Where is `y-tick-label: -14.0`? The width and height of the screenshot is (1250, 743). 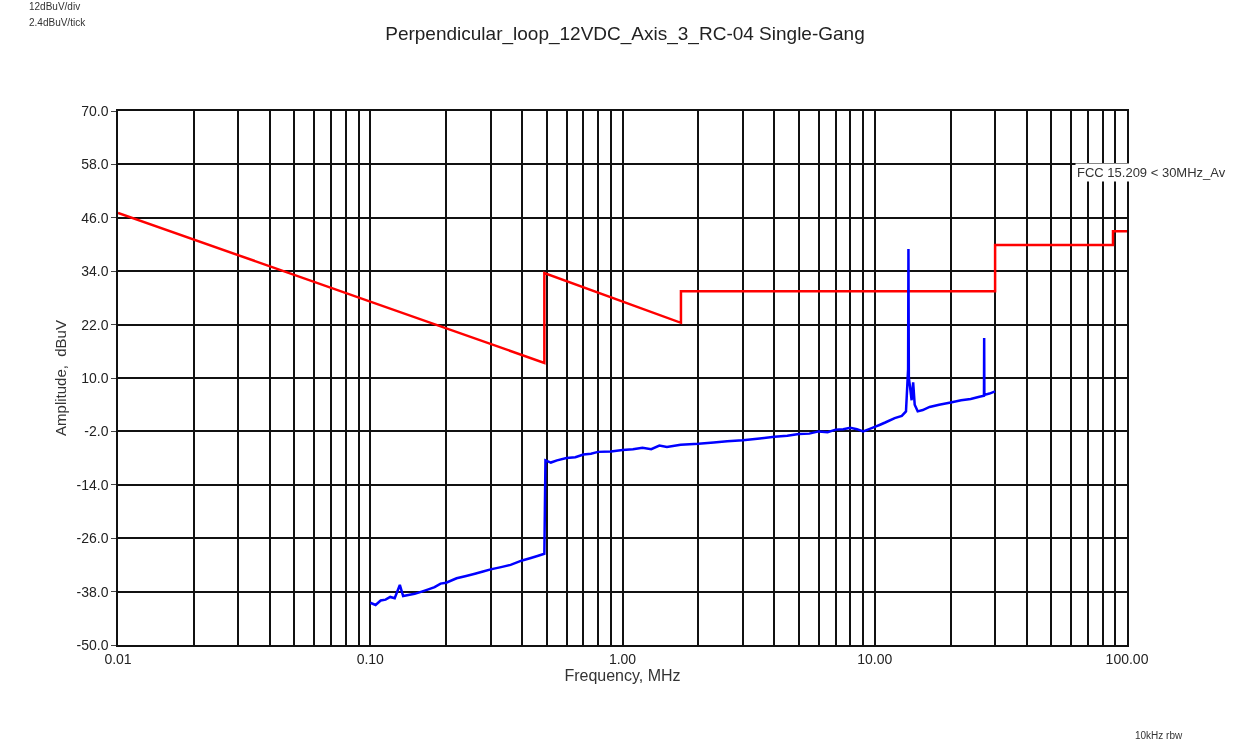
y-tick-label: -14.0 is located at coordinates (92, 484).